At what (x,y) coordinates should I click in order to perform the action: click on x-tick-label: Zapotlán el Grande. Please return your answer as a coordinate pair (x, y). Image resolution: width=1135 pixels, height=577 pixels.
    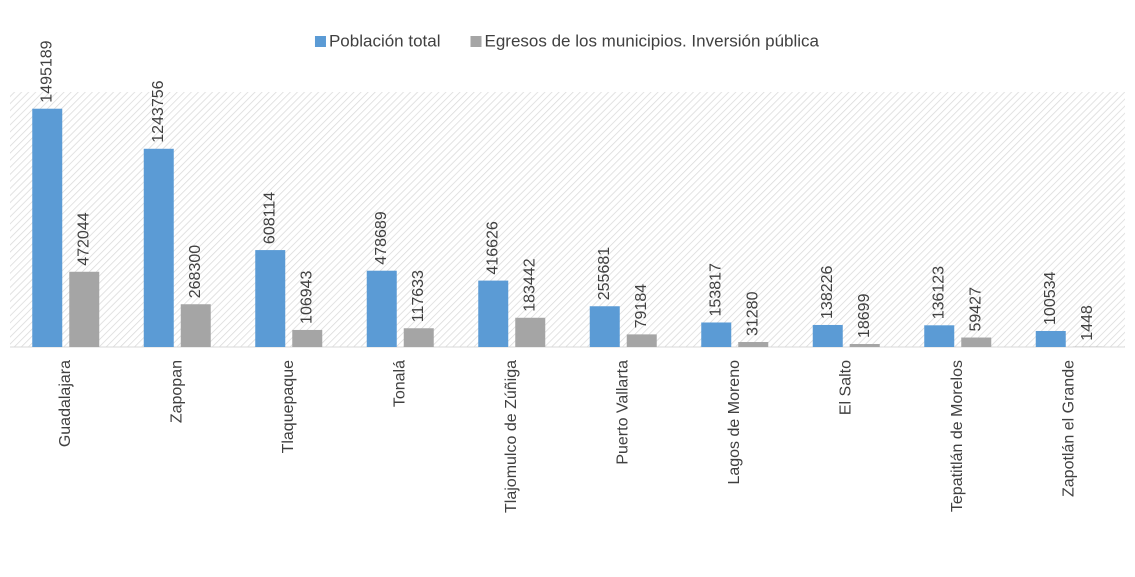
    Looking at the image, I should click on (1068, 428).